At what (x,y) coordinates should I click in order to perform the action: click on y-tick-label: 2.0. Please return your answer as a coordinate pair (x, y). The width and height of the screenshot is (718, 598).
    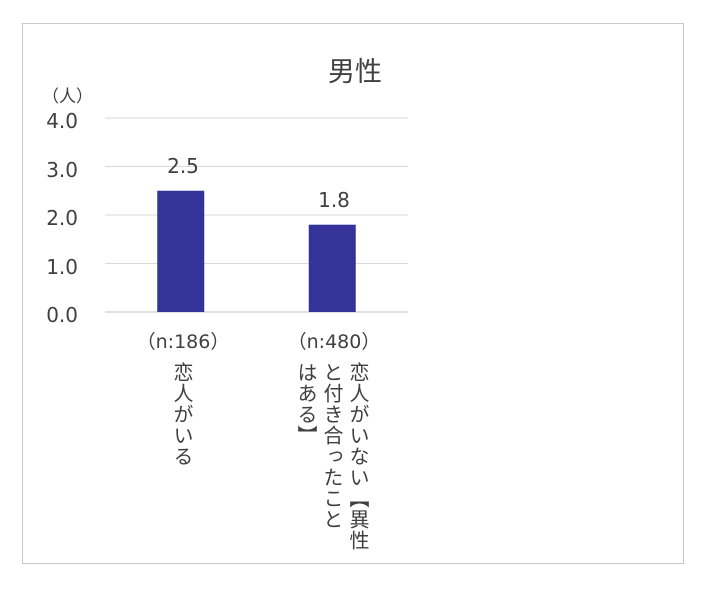
    Looking at the image, I should click on (62, 218).